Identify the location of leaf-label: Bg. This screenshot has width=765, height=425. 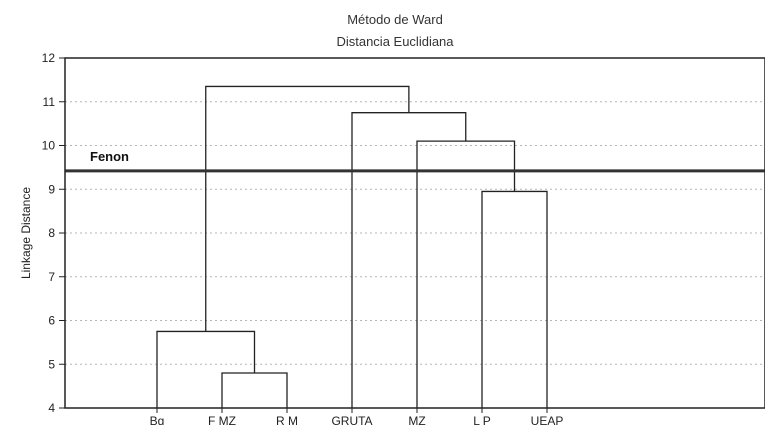
(157, 419).